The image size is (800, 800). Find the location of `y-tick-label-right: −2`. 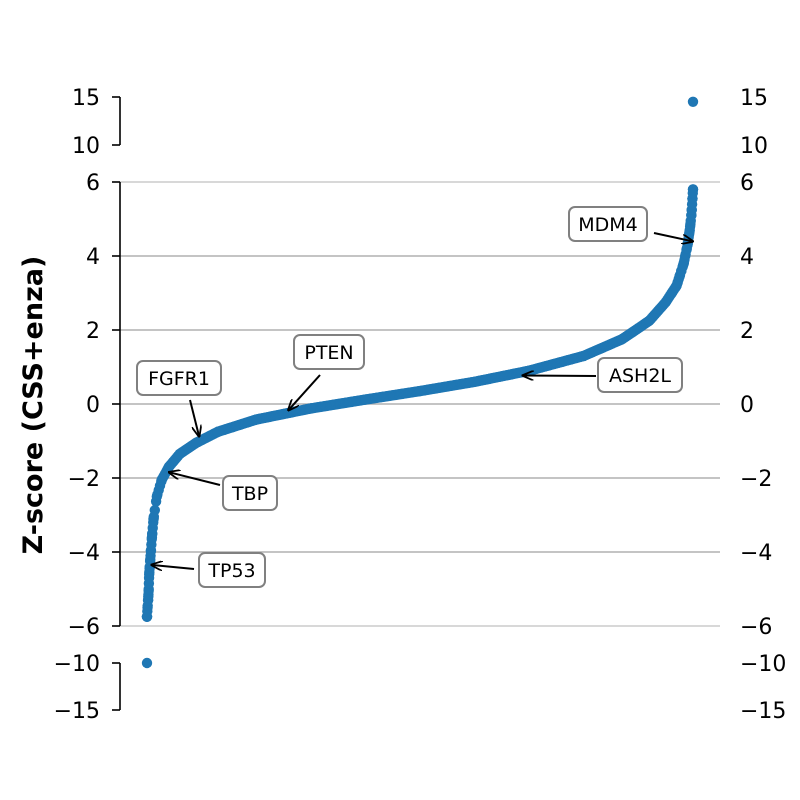

y-tick-label-right: −2 is located at coordinates (756, 479).